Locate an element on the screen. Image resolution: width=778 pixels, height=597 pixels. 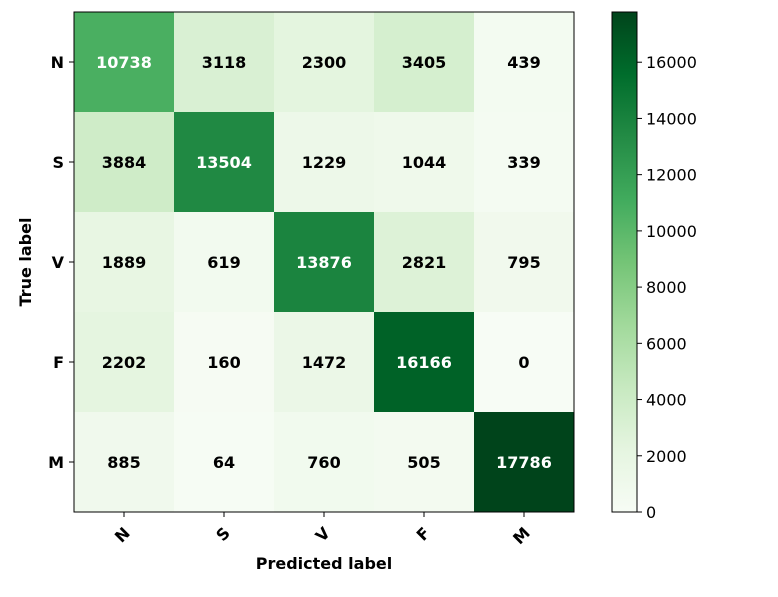
colorbar-tick-label: 10000 is located at coordinates (671, 231).